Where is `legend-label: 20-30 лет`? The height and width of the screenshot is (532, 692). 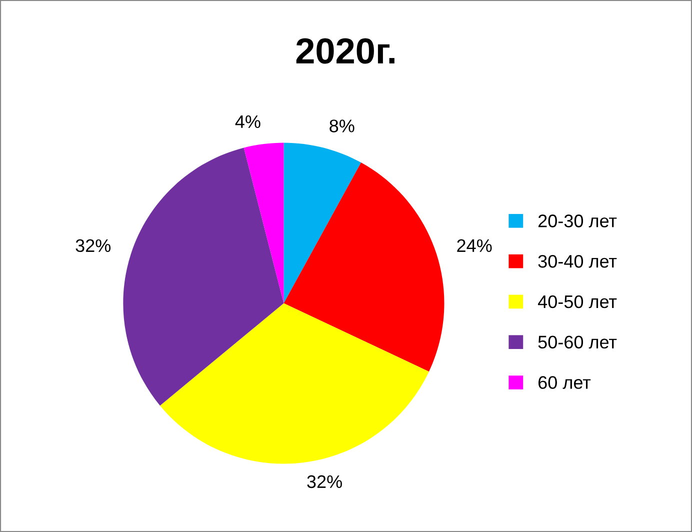
legend-label: 20-30 лет is located at coordinates (577, 221).